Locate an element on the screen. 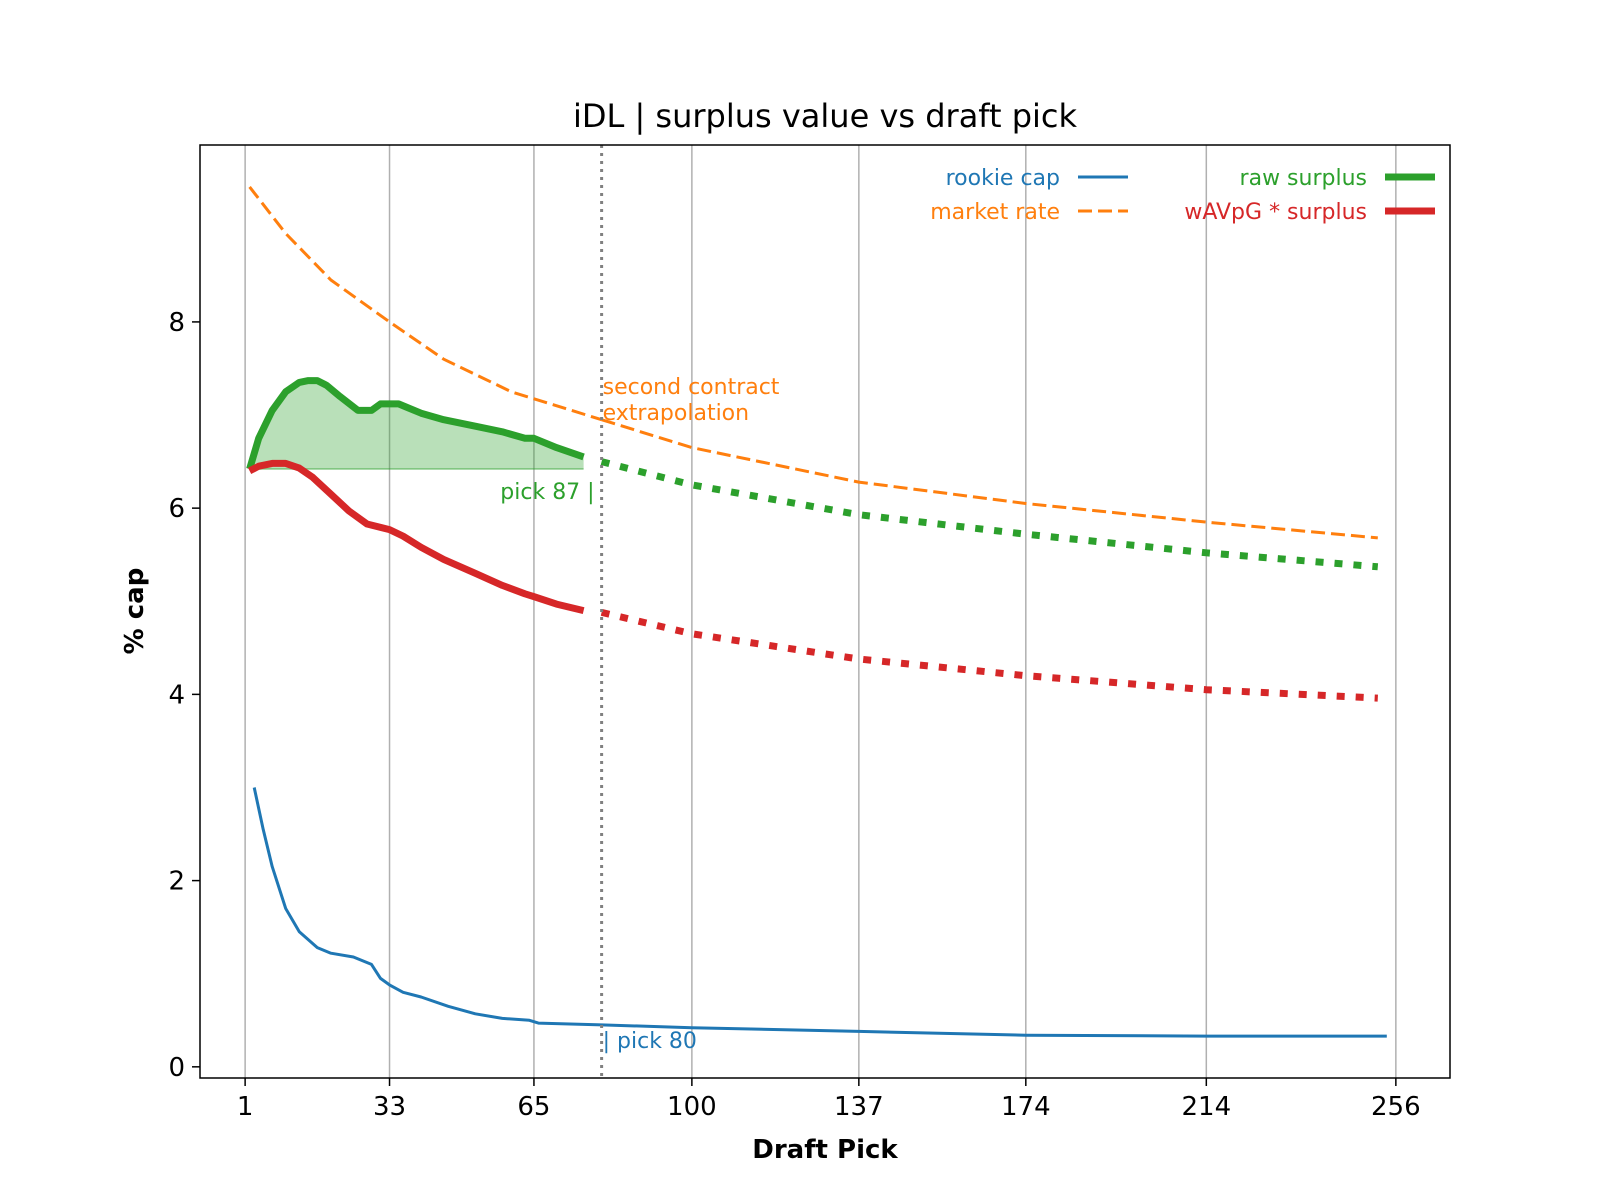 This screenshot has height=1200, width=1600. x-tick-label: 214 is located at coordinates (1206, 1107).